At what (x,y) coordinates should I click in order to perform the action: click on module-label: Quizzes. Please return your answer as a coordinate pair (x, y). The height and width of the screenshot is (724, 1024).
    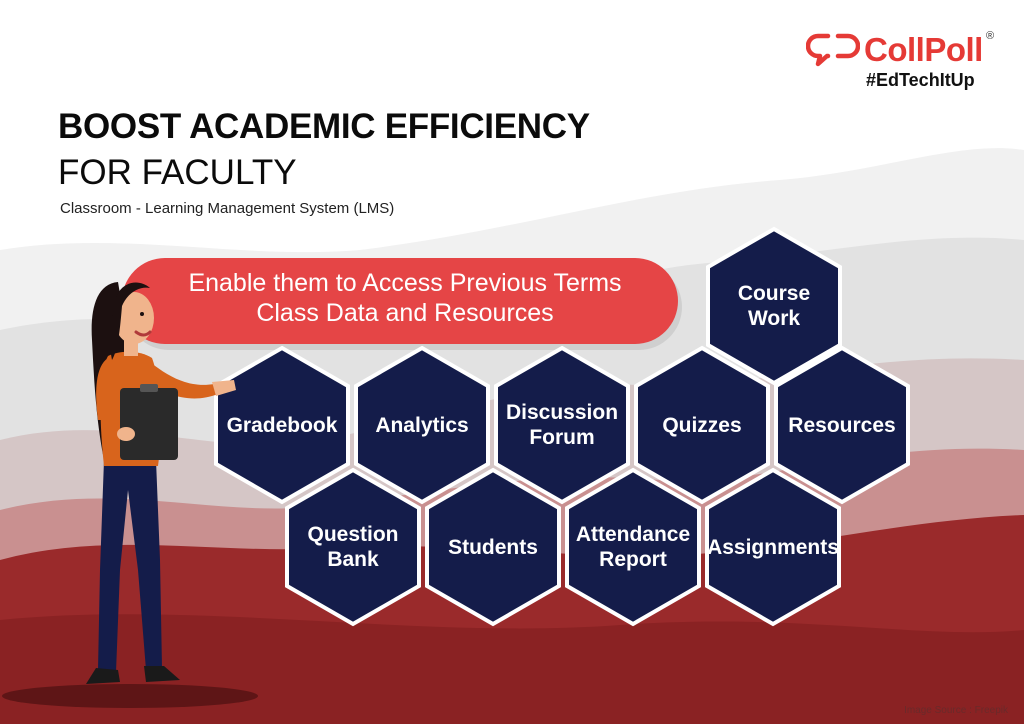
    Looking at the image, I should click on (702, 425).